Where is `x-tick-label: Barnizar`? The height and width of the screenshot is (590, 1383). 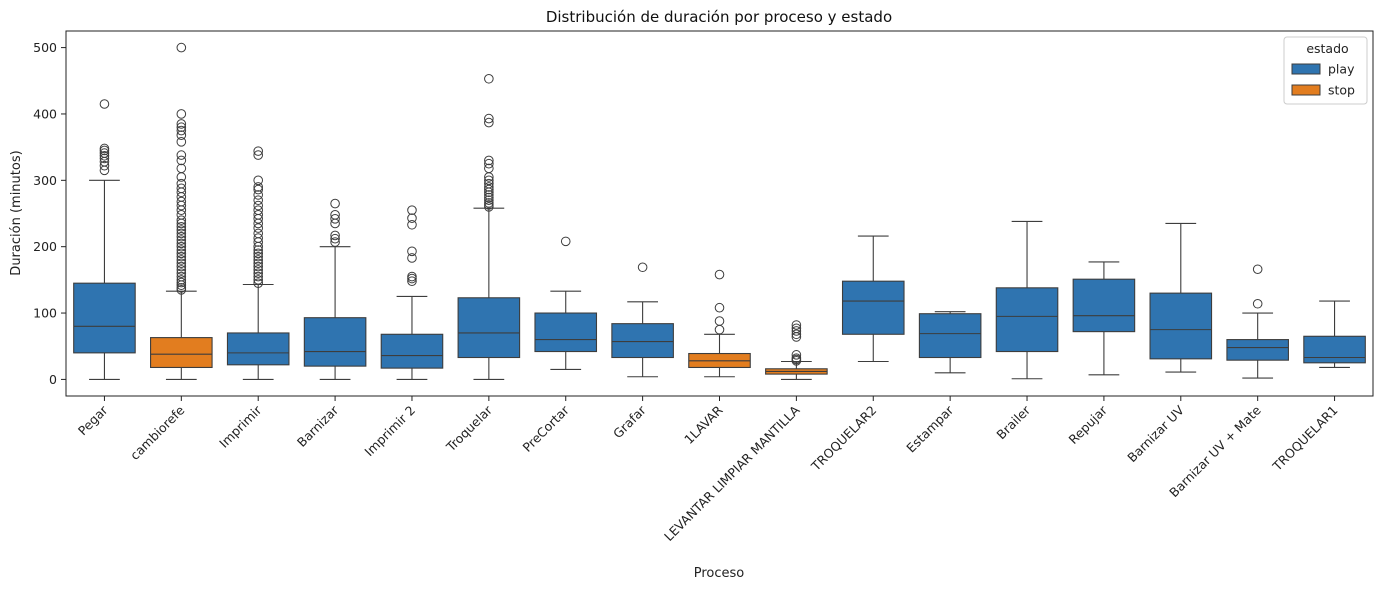
x-tick-label: Barnizar is located at coordinates (318, 426).